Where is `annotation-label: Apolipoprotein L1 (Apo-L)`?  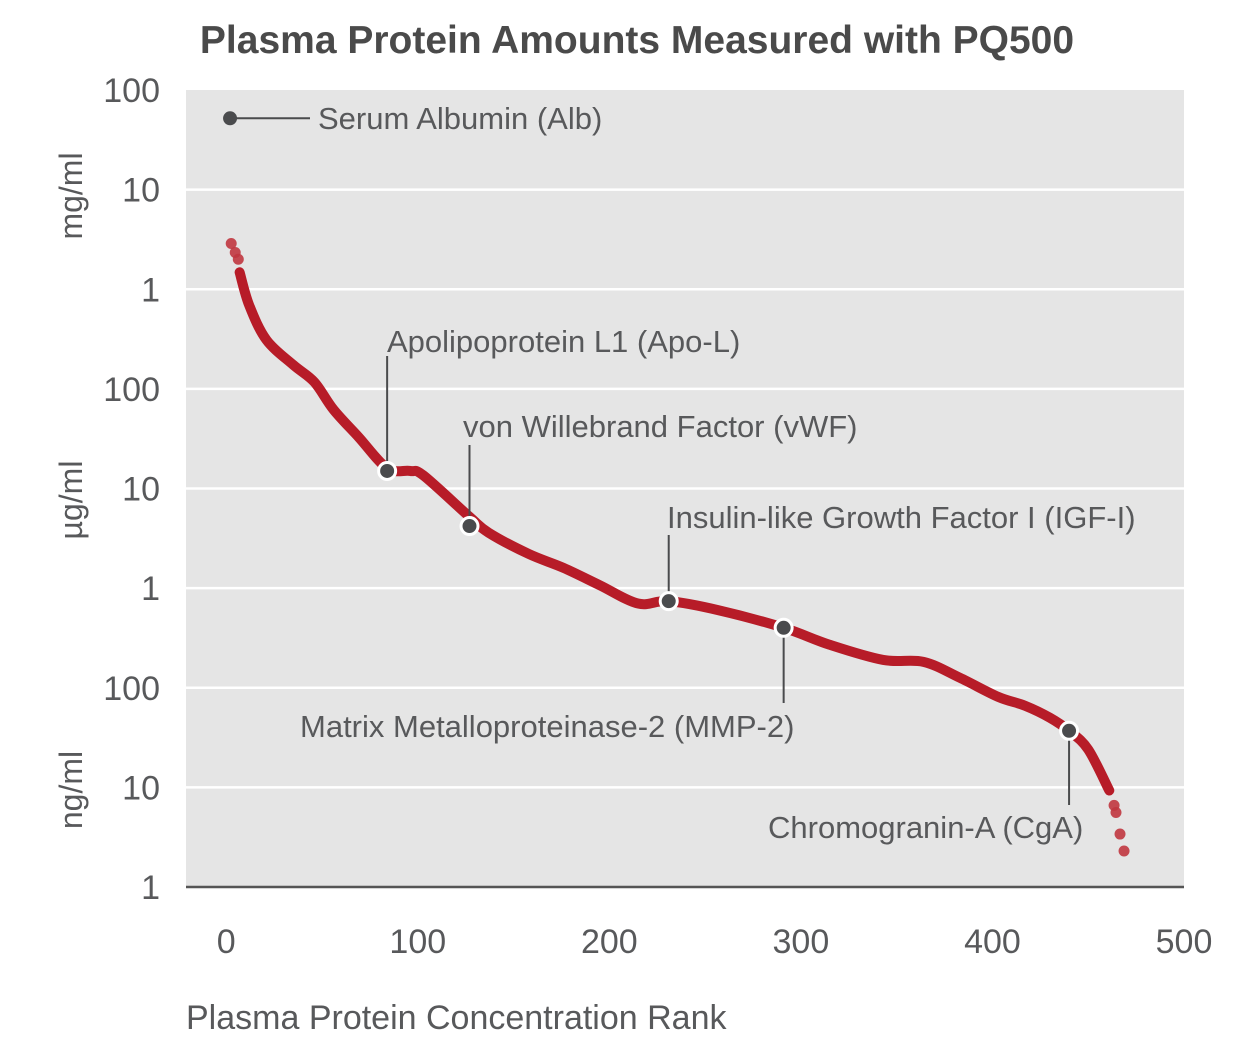 annotation-label: Apolipoprotein L1 (Apo-L) is located at coordinates (563, 341).